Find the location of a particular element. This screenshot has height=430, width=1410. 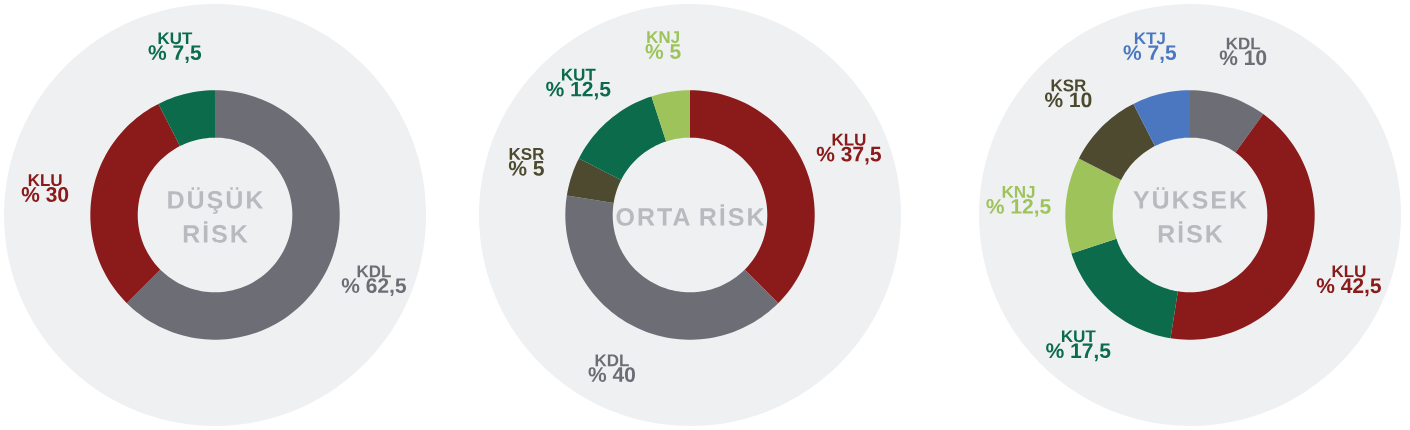

data-label: % 17,5 is located at coordinates (1078, 352).